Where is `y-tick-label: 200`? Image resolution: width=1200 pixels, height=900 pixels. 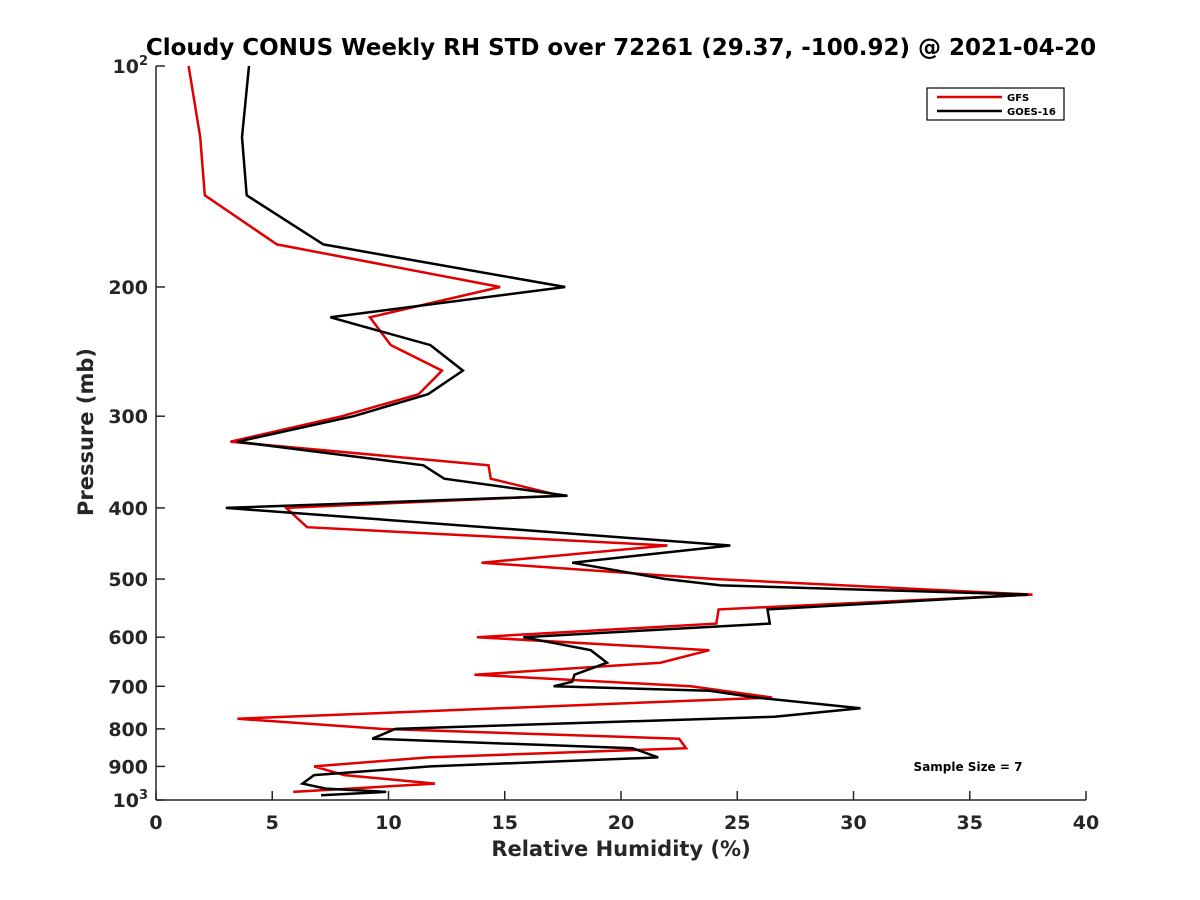 y-tick-label: 200 is located at coordinates (128, 288).